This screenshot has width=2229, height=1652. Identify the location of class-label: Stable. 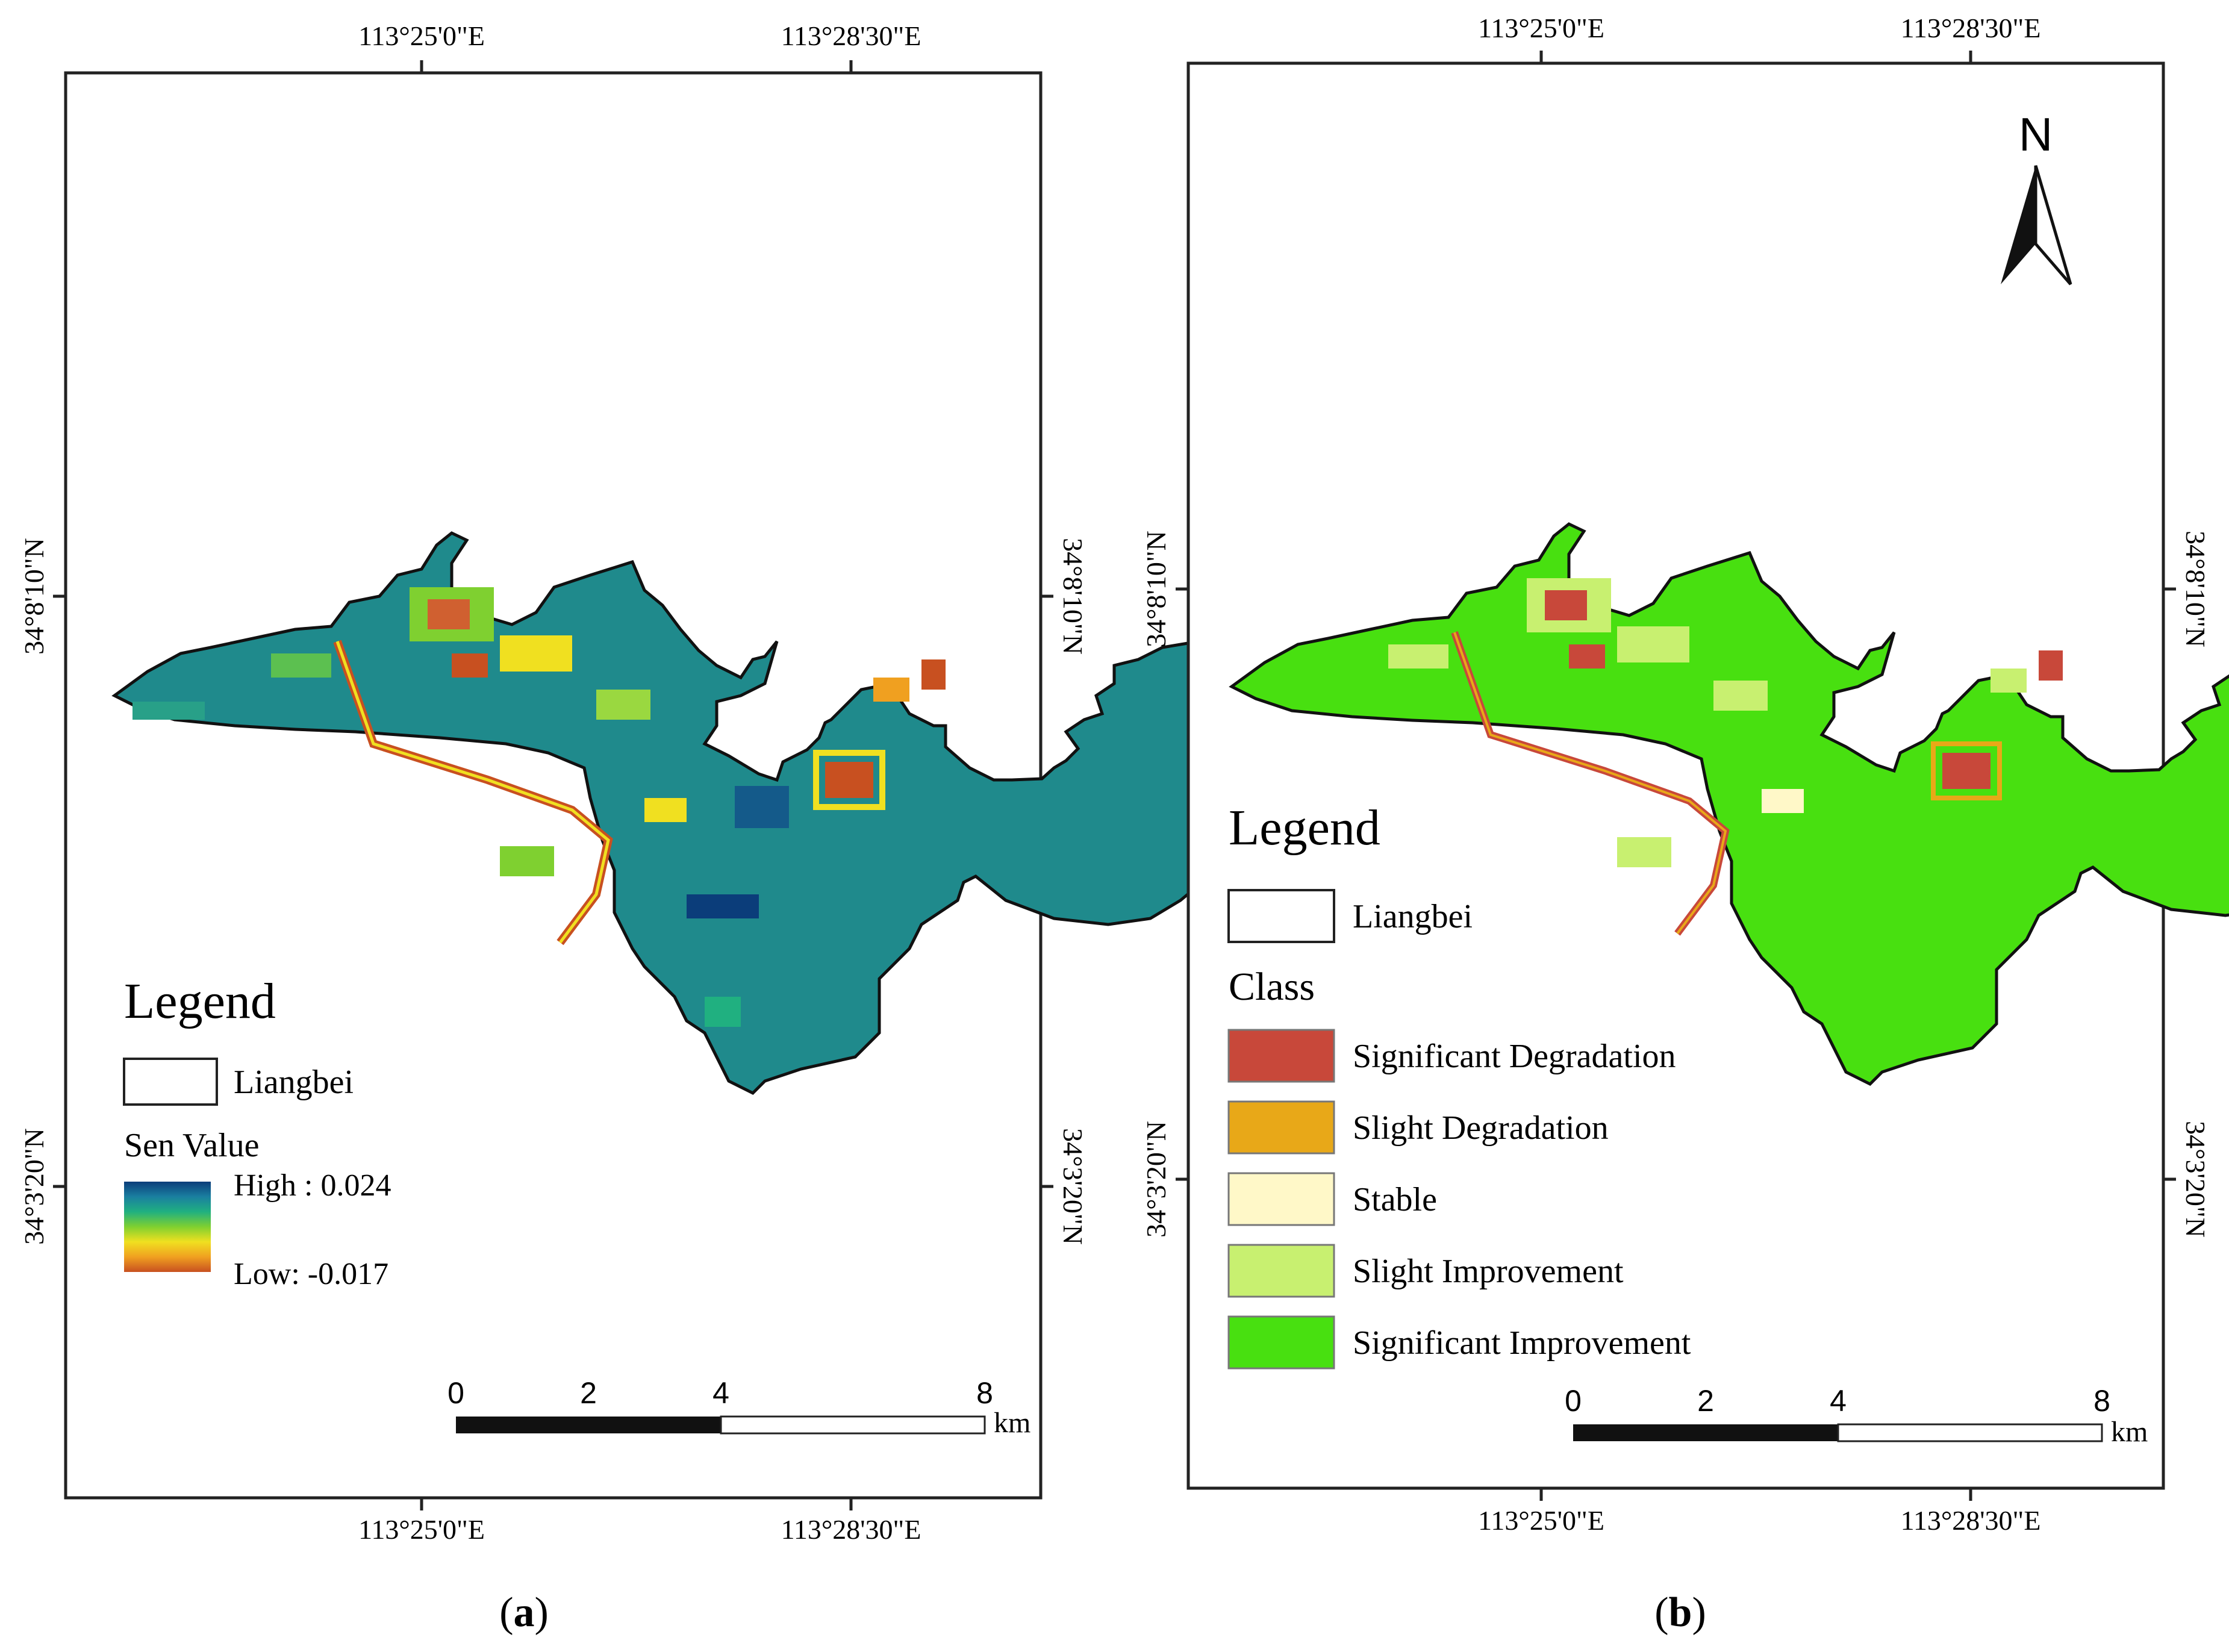
(1395, 1200).